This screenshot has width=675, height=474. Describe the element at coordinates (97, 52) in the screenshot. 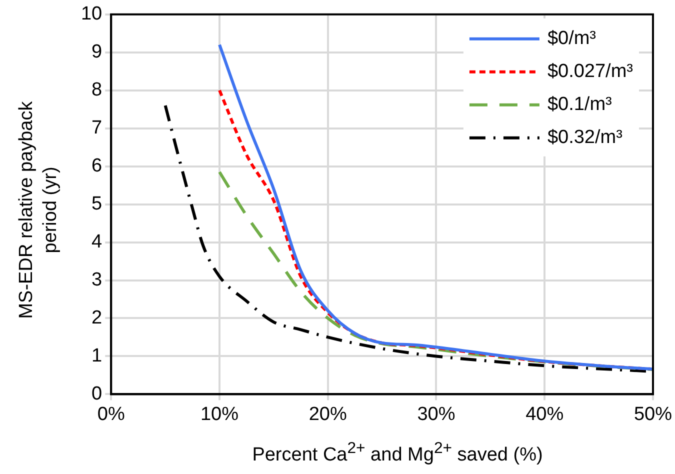

I see `y-tick-label: 9` at that location.